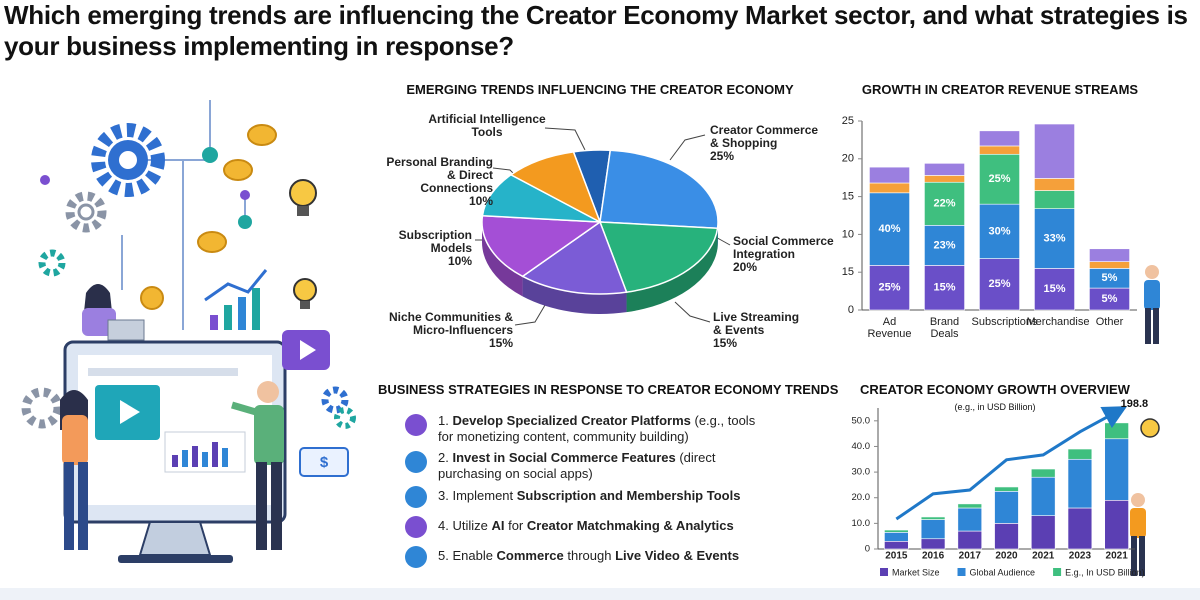 This screenshot has height=600, width=1200. I want to click on x-tick-label: 2020, so click(1006, 556).